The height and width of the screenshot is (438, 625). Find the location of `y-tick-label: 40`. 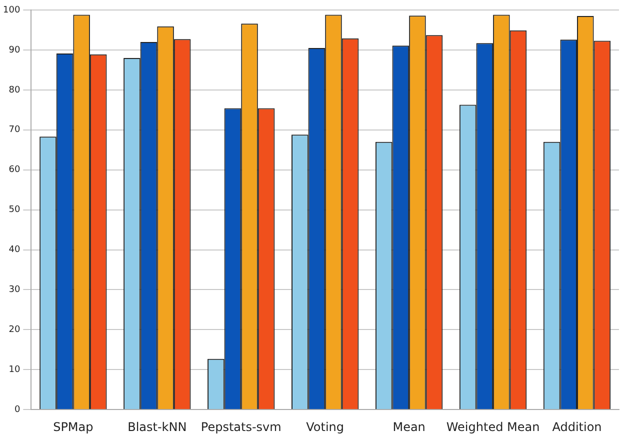

y-tick-label: 40 is located at coordinates (14, 250).